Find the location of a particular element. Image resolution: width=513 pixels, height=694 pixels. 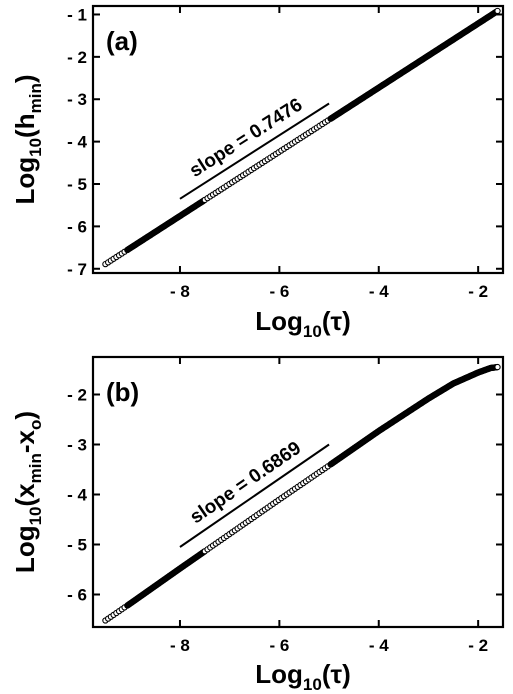

panel-label: (a) is located at coordinates (122, 41).